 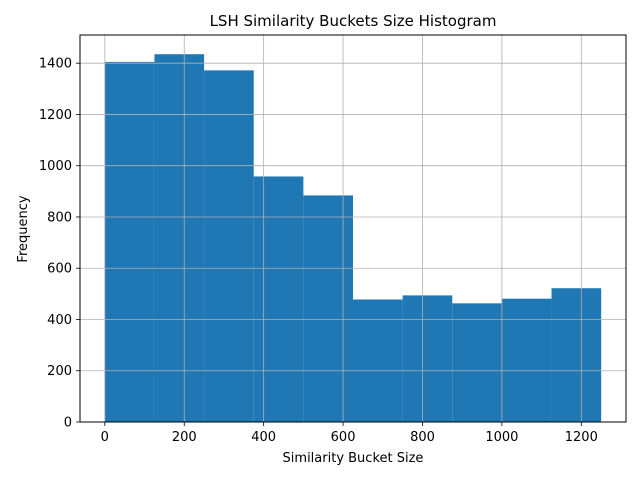 I want to click on chart-title: LSH Similarity Buckets Size Histogram, so click(x=353, y=21).